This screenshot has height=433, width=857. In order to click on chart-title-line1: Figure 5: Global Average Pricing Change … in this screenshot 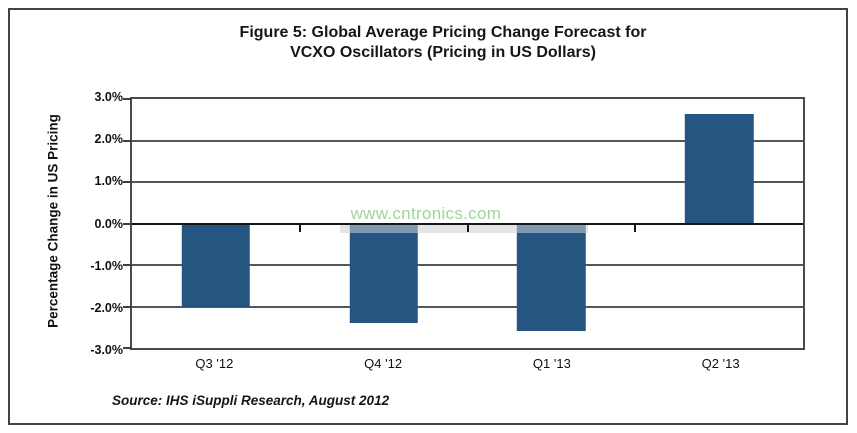, I will do `click(443, 32)`.